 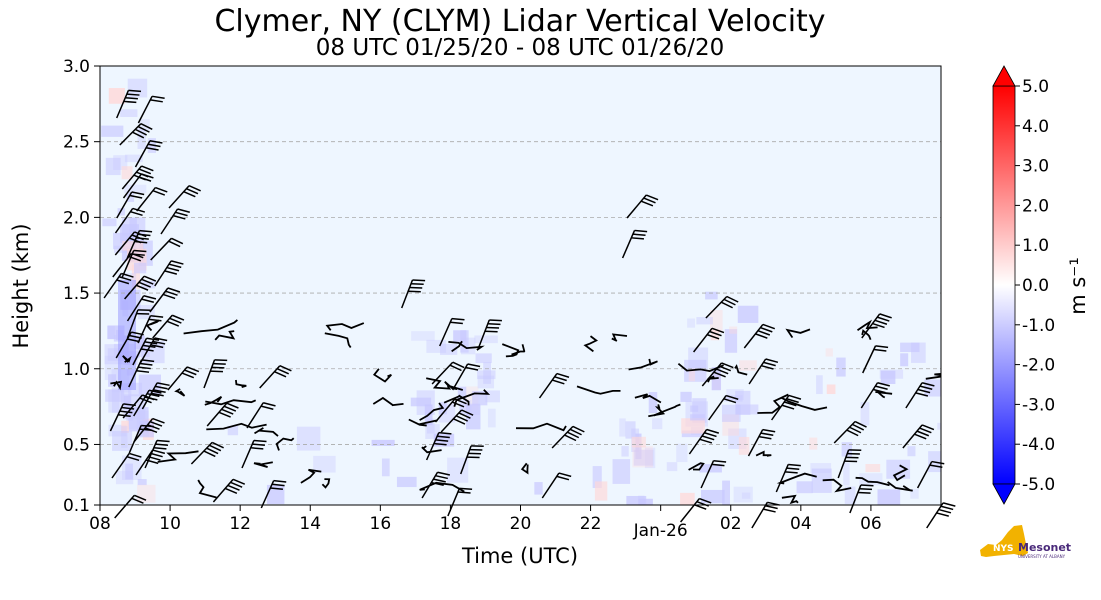 What do you see at coordinates (100, 524) in the screenshot?
I see `x-tick-label: 08` at bounding box center [100, 524].